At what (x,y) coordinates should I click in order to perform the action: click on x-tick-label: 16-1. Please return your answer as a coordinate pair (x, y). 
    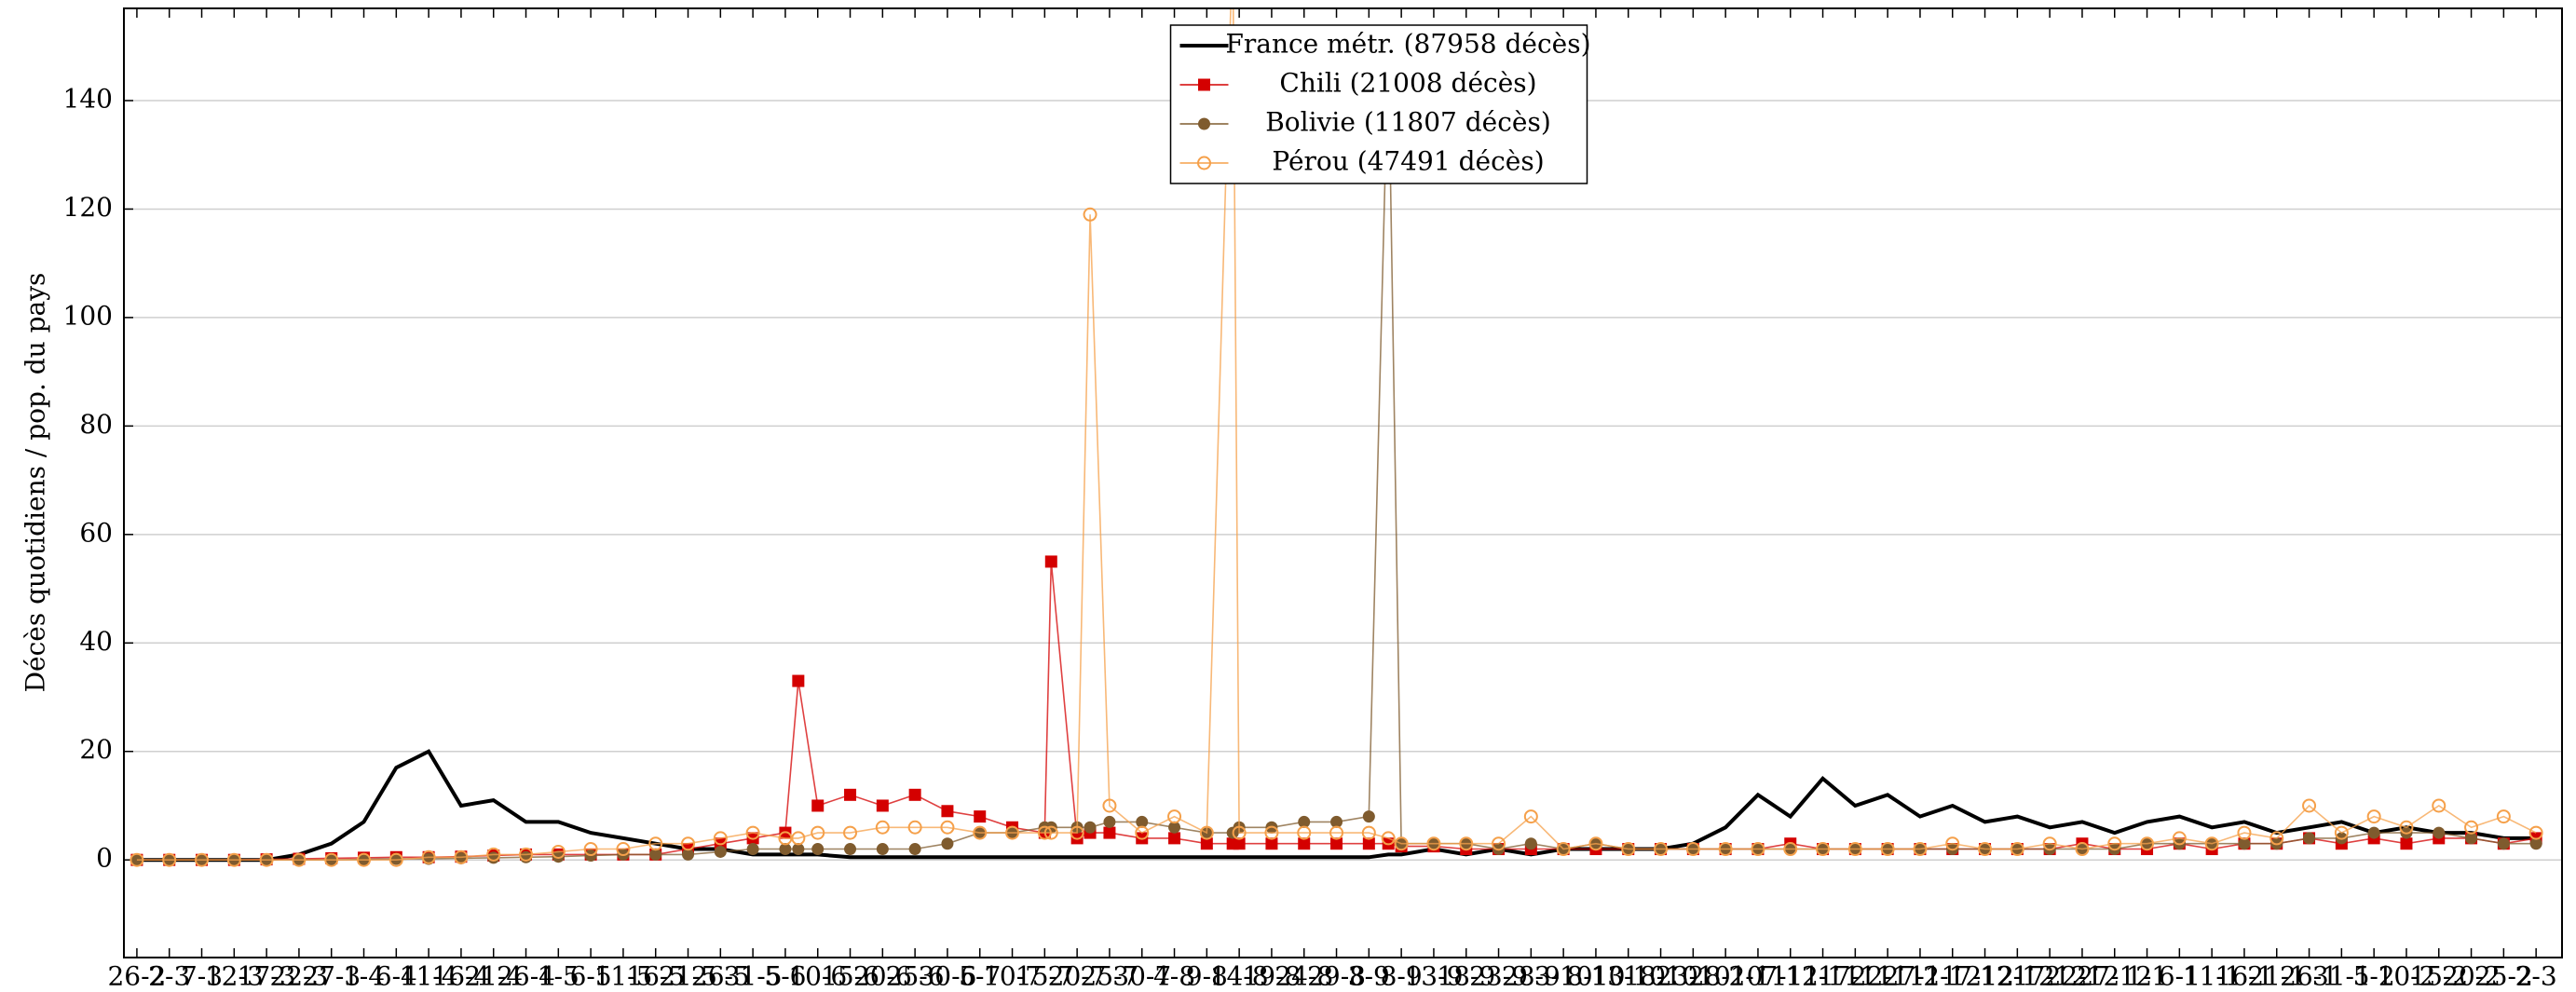
    Looking at the image, I should click on (2244, 977).